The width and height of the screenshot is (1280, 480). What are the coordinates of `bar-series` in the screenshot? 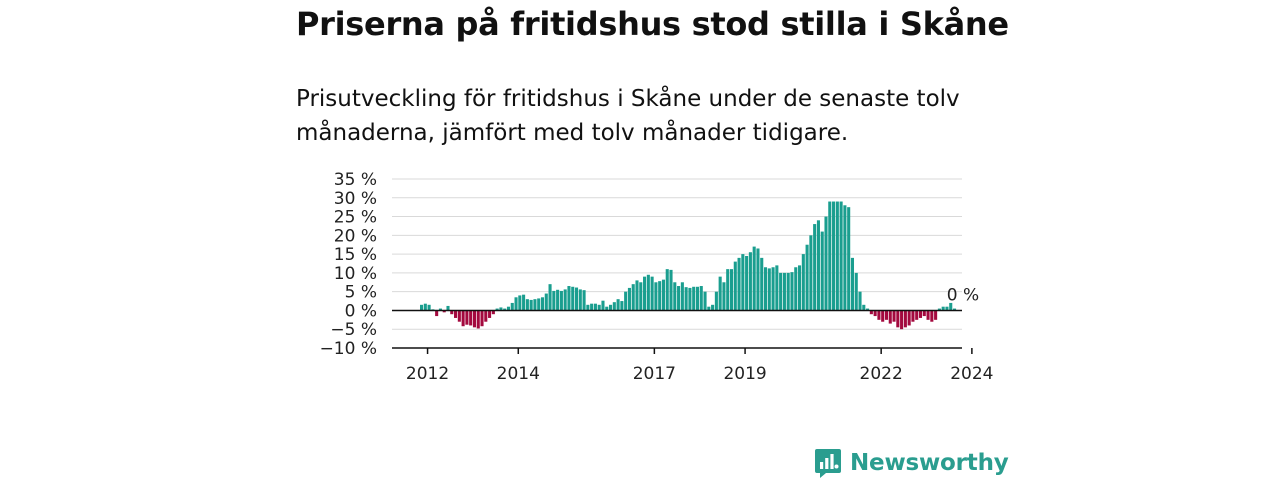 It's located at (688, 265).